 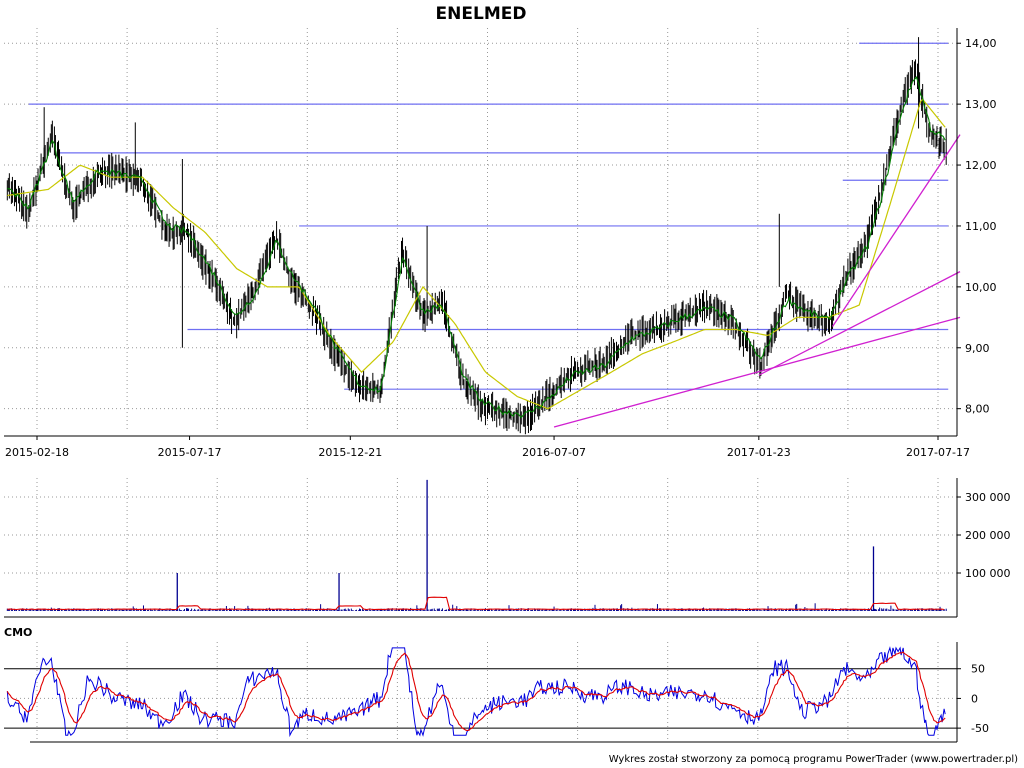 I want to click on cmo-line, so click(x=476, y=692).